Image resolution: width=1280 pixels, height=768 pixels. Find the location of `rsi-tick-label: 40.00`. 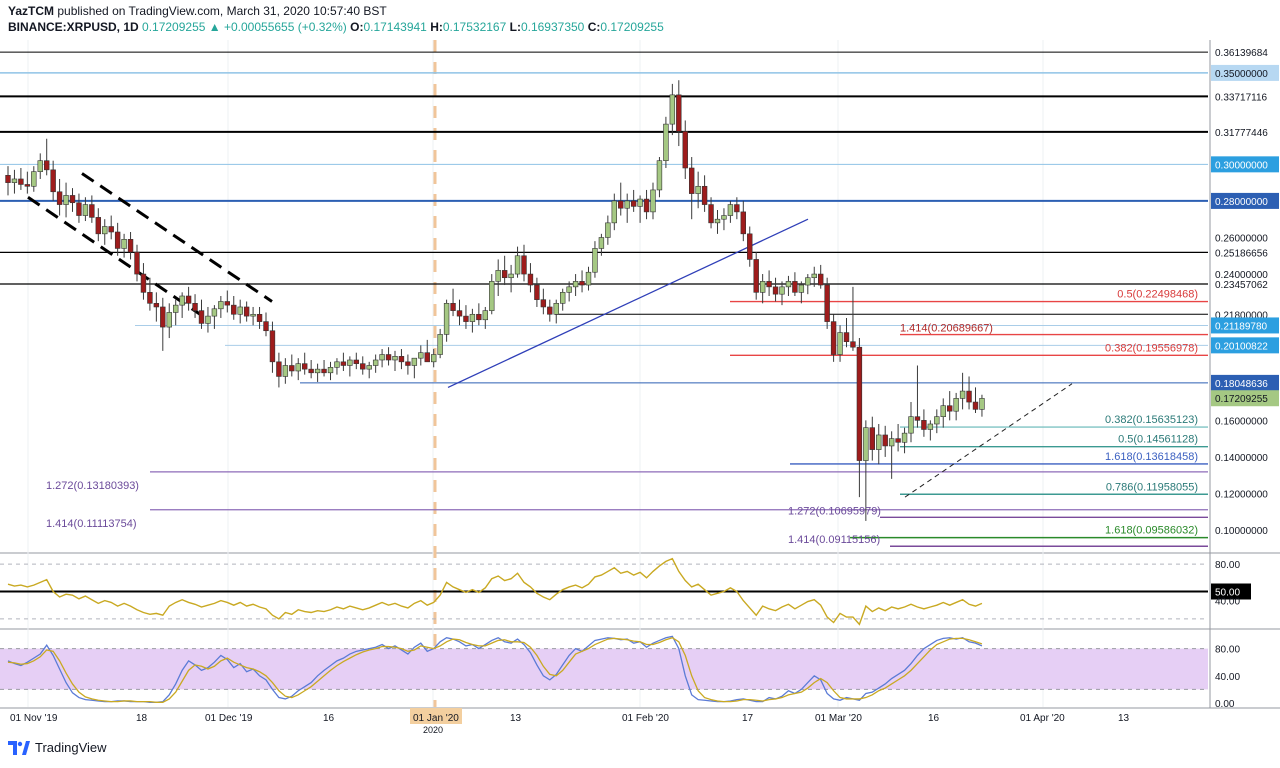

rsi-tick-label: 40.00 is located at coordinates (1227, 602).